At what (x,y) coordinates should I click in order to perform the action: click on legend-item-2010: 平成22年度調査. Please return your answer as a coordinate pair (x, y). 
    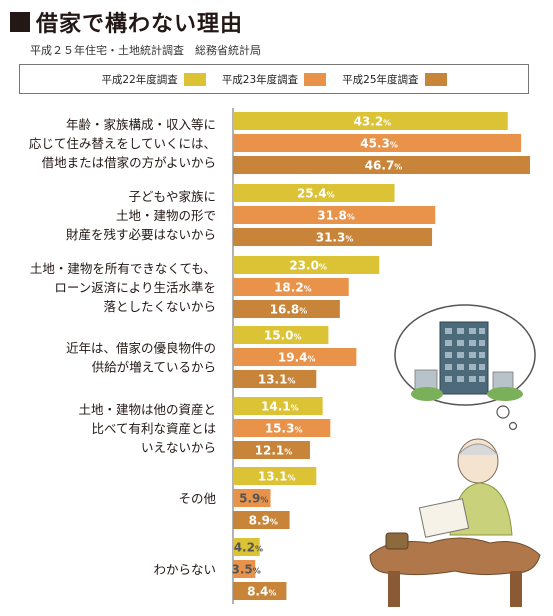
    Looking at the image, I should click on (153, 79).